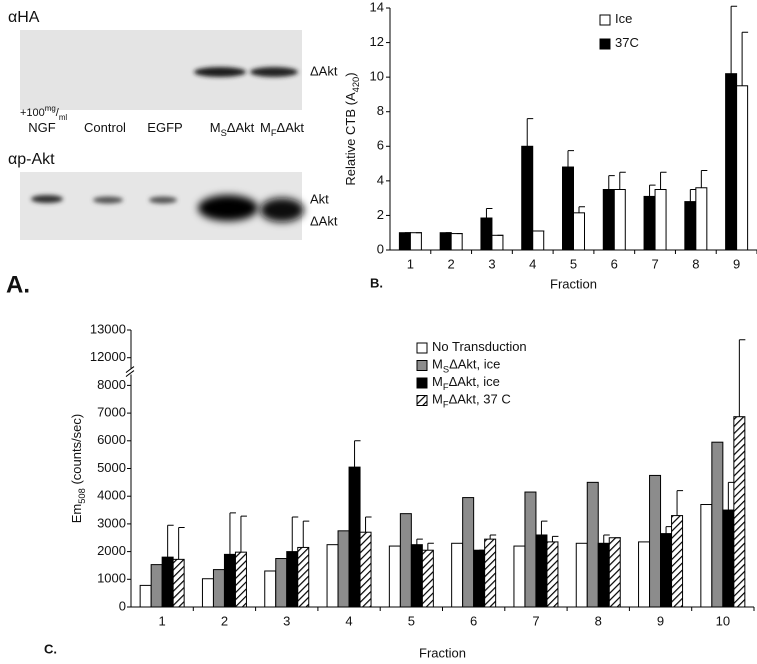 The height and width of the screenshot is (664, 757). Describe the element at coordinates (380, 145) in the screenshot. I see `y-tick-label: 6` at that location.